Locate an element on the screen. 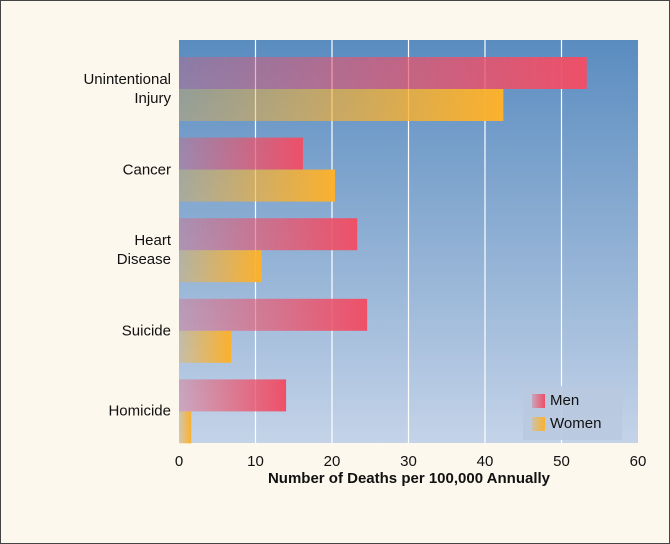 The width and height of the screenshot is (670, 544). legend-label: Men is located at coordinates (564, 400).